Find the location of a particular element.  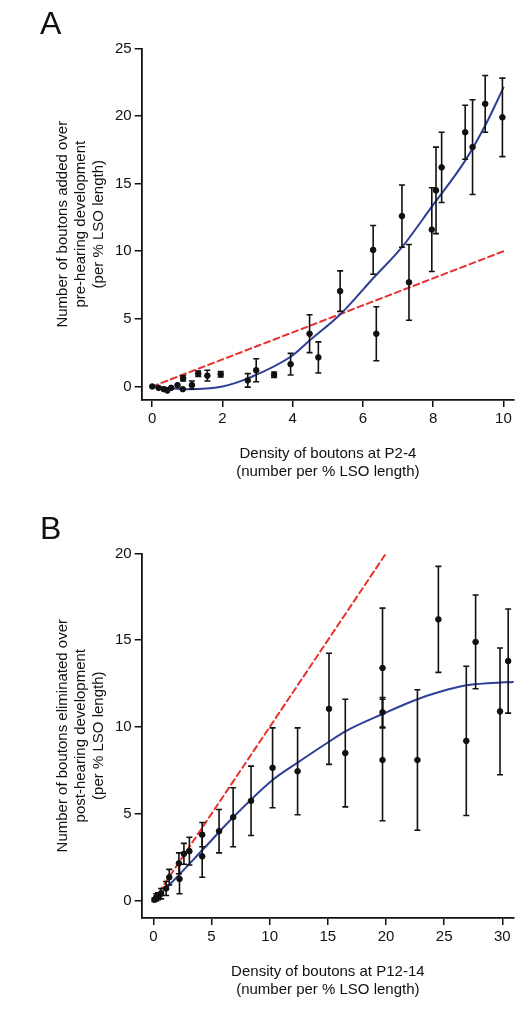

x-tick-label: 25 is located at coordinates (444, 936).